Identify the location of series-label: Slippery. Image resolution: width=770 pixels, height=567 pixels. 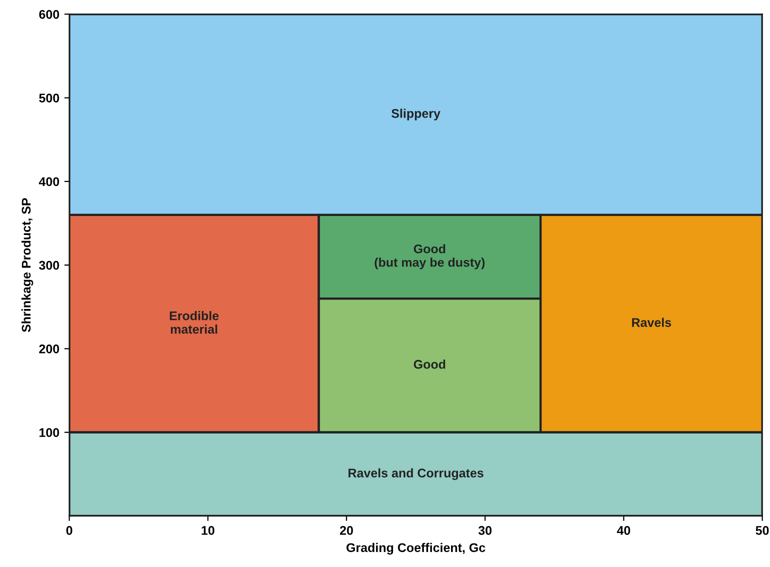
(416, 114).